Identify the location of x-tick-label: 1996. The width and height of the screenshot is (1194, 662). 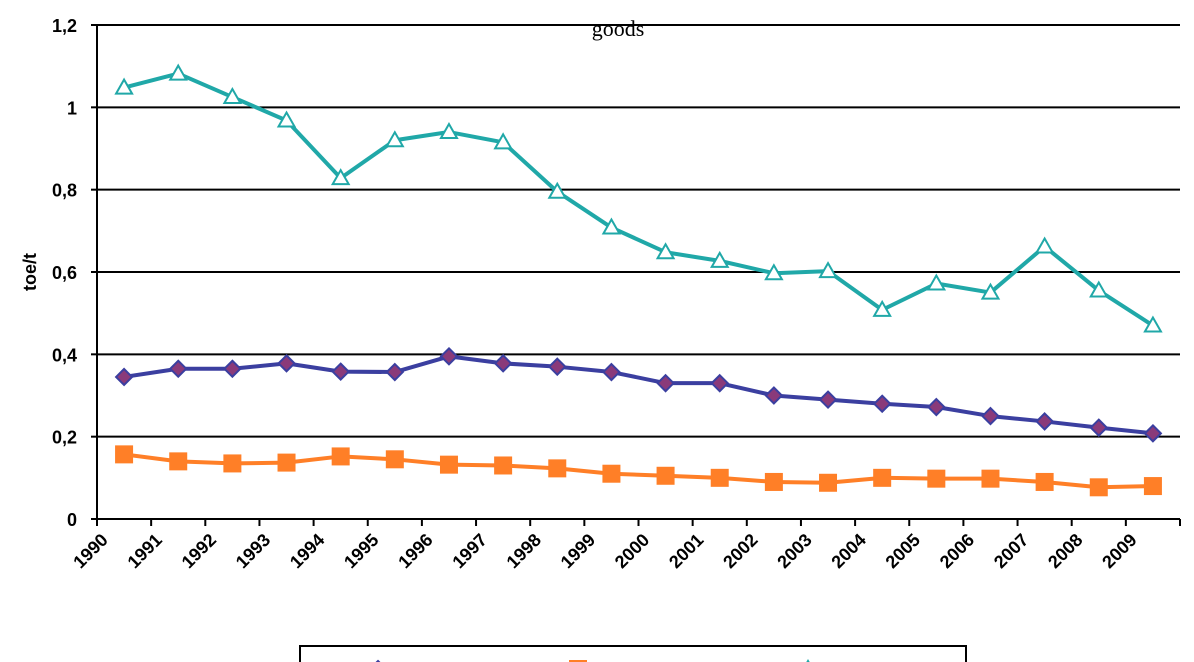
(415, 551).